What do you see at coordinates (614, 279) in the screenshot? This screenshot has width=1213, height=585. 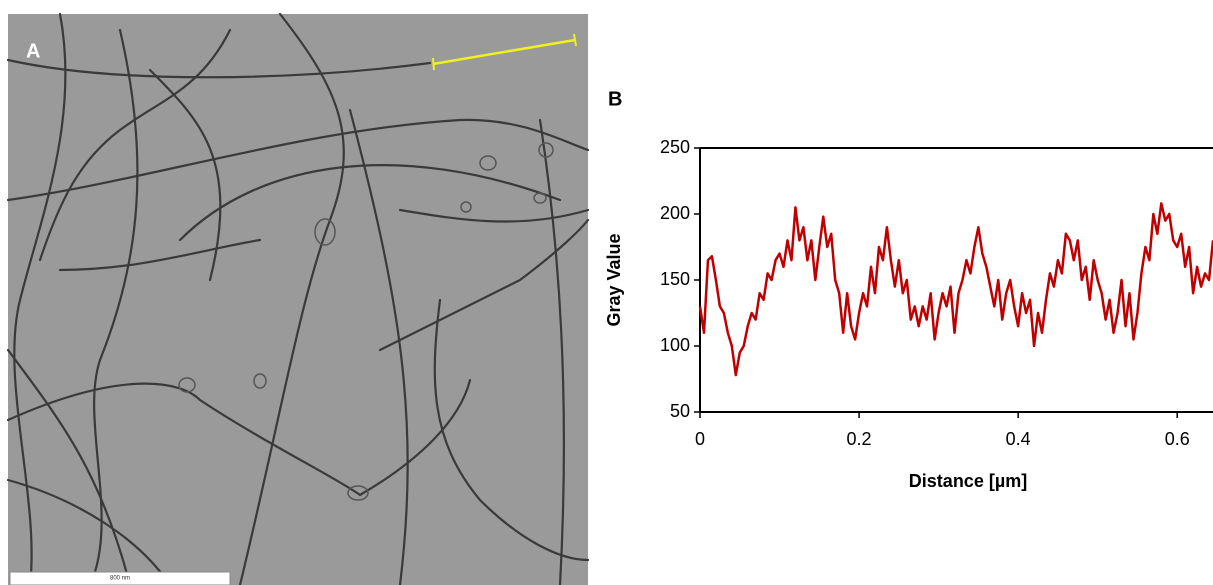 I see `y-axis-title: Gray Value` at bounding box center [614, 279].